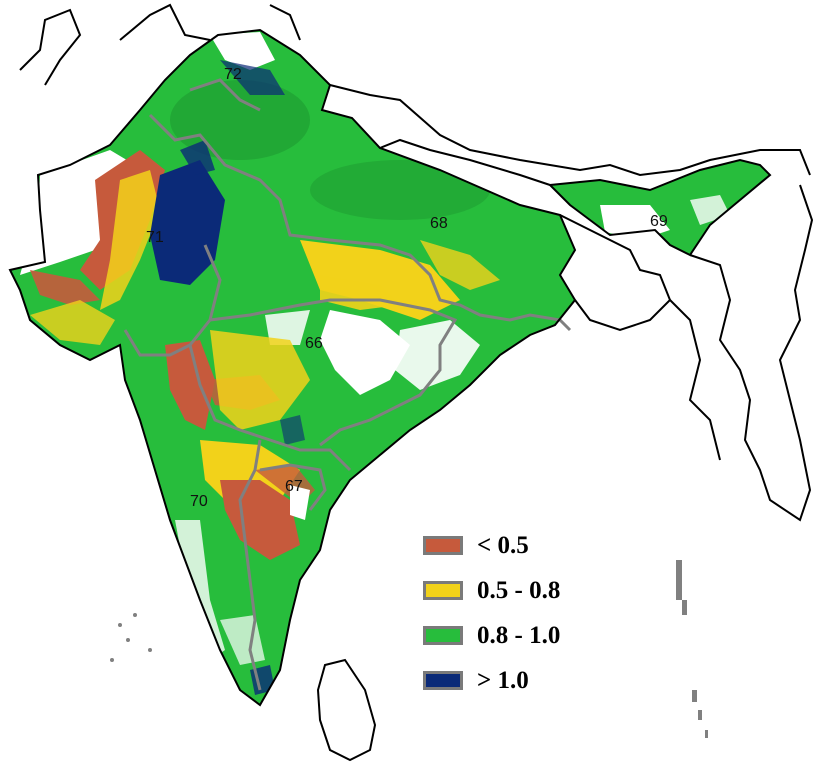 Image resolution: width=818 pixels, height=772 pixels. Describe the element at coordinates (519, 590) in the screenshot. I see `legend-label: 0.5 - 0.8` at that location.